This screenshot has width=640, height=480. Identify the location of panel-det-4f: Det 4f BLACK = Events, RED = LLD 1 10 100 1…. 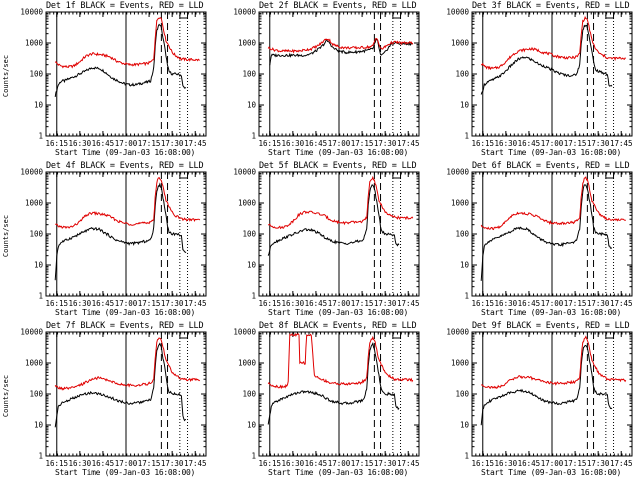
(106, 240).